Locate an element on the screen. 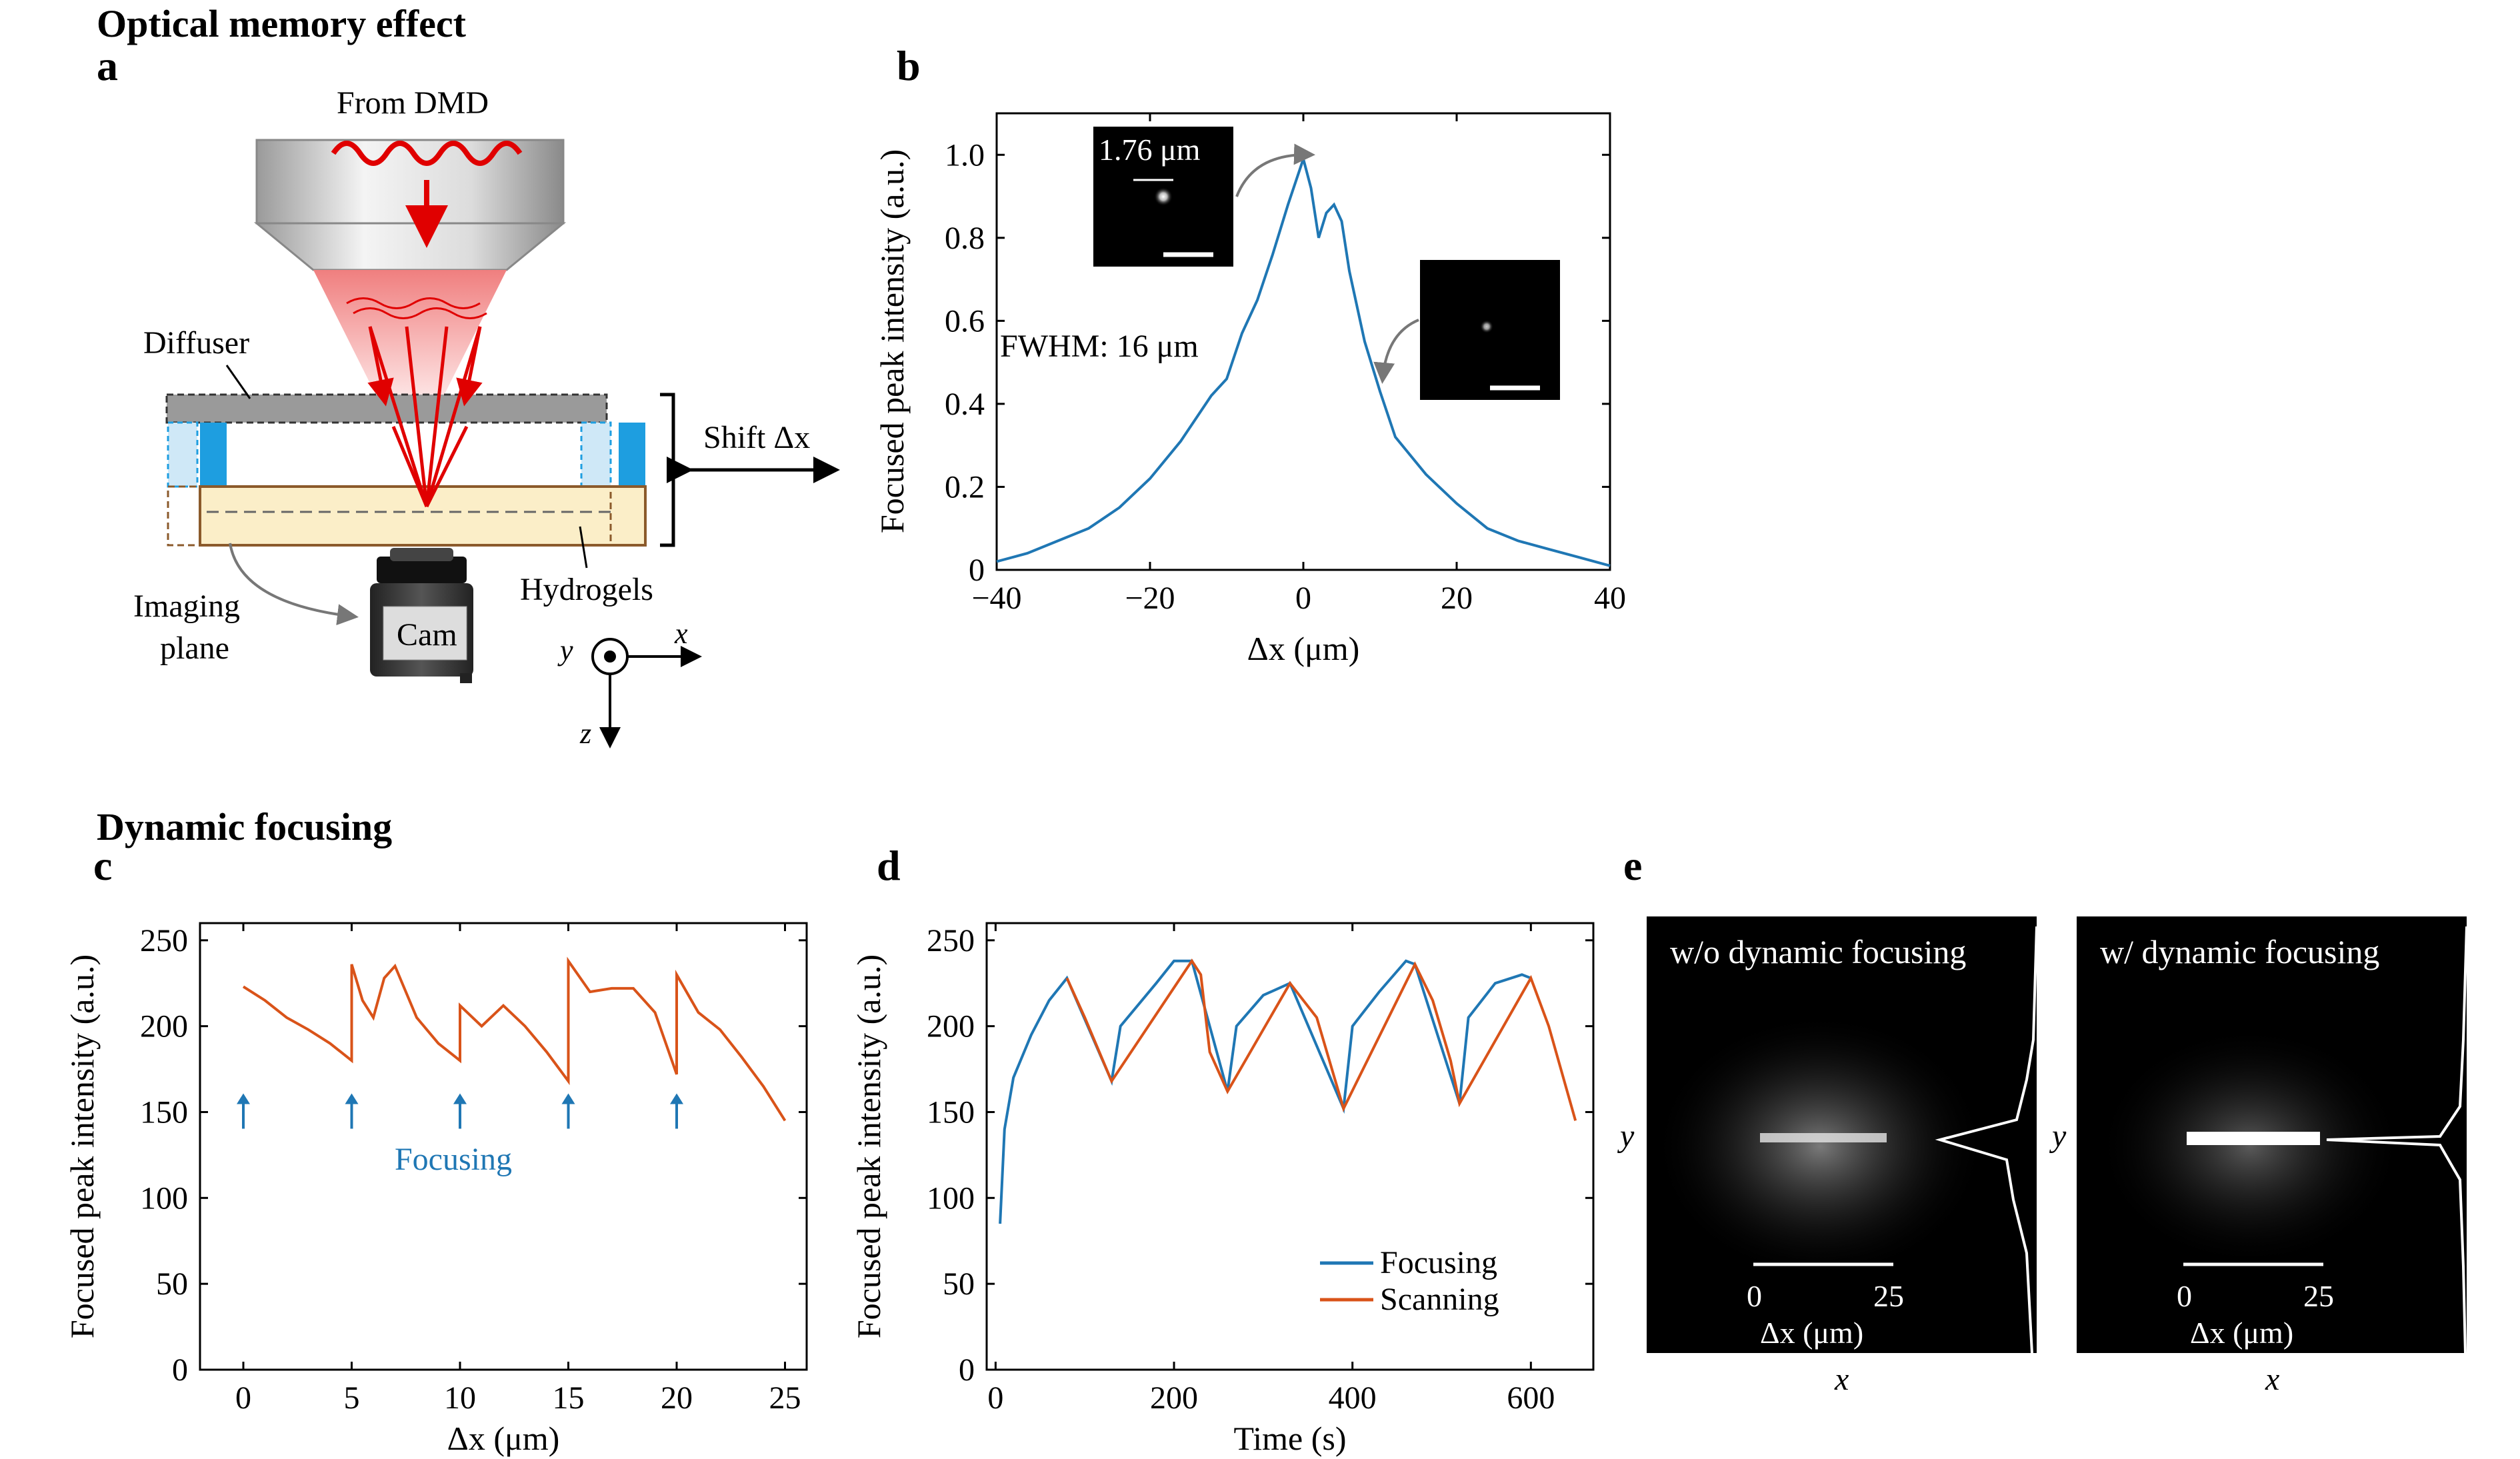 Image resolution: width=2520 pixels, height=1459 pixels. focusing-arrows is located at coordinates (460, 1111).